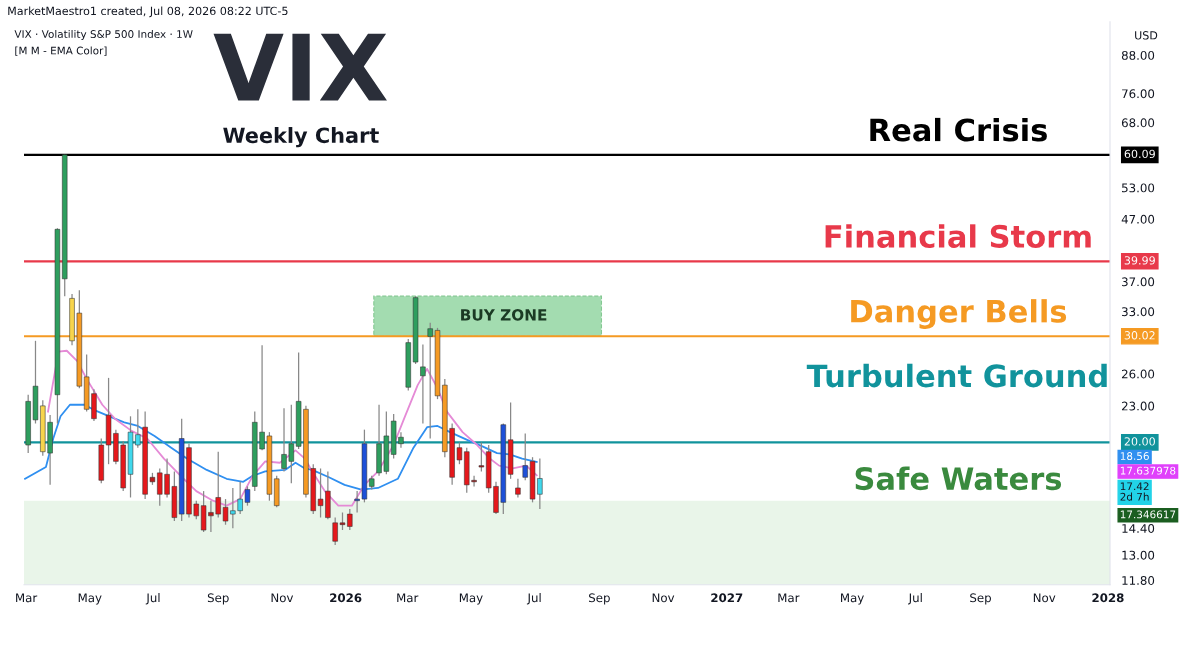  I want to click on y-tick-label: 88.00, so click(1138, 55).